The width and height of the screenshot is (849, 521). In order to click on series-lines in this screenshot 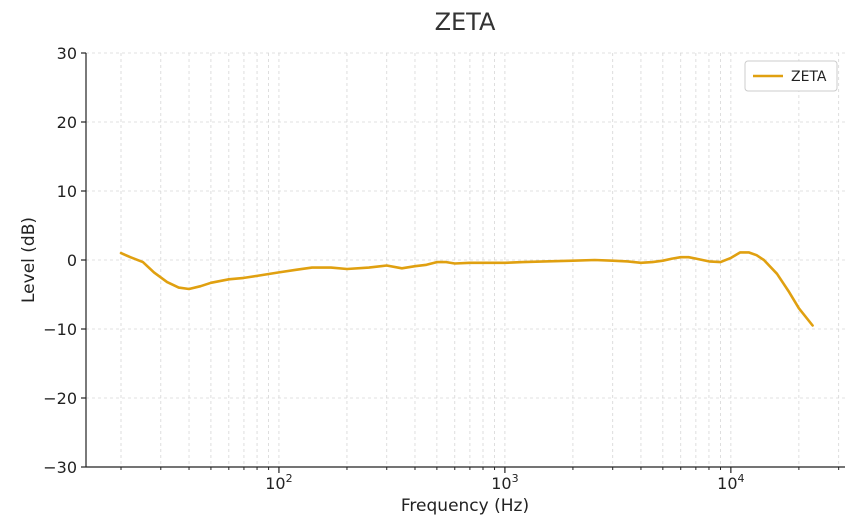, I will do `click(466, 289)`.